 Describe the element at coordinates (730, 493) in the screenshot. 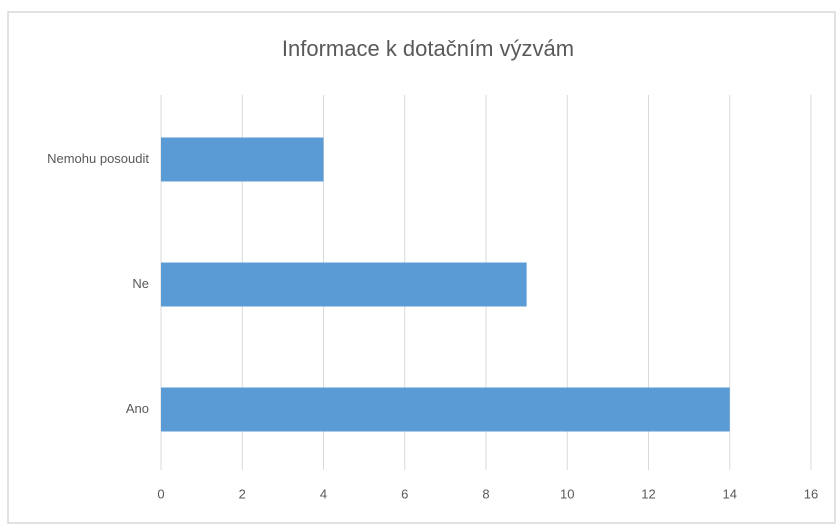

I see `x-tick-label: 14` at that location.